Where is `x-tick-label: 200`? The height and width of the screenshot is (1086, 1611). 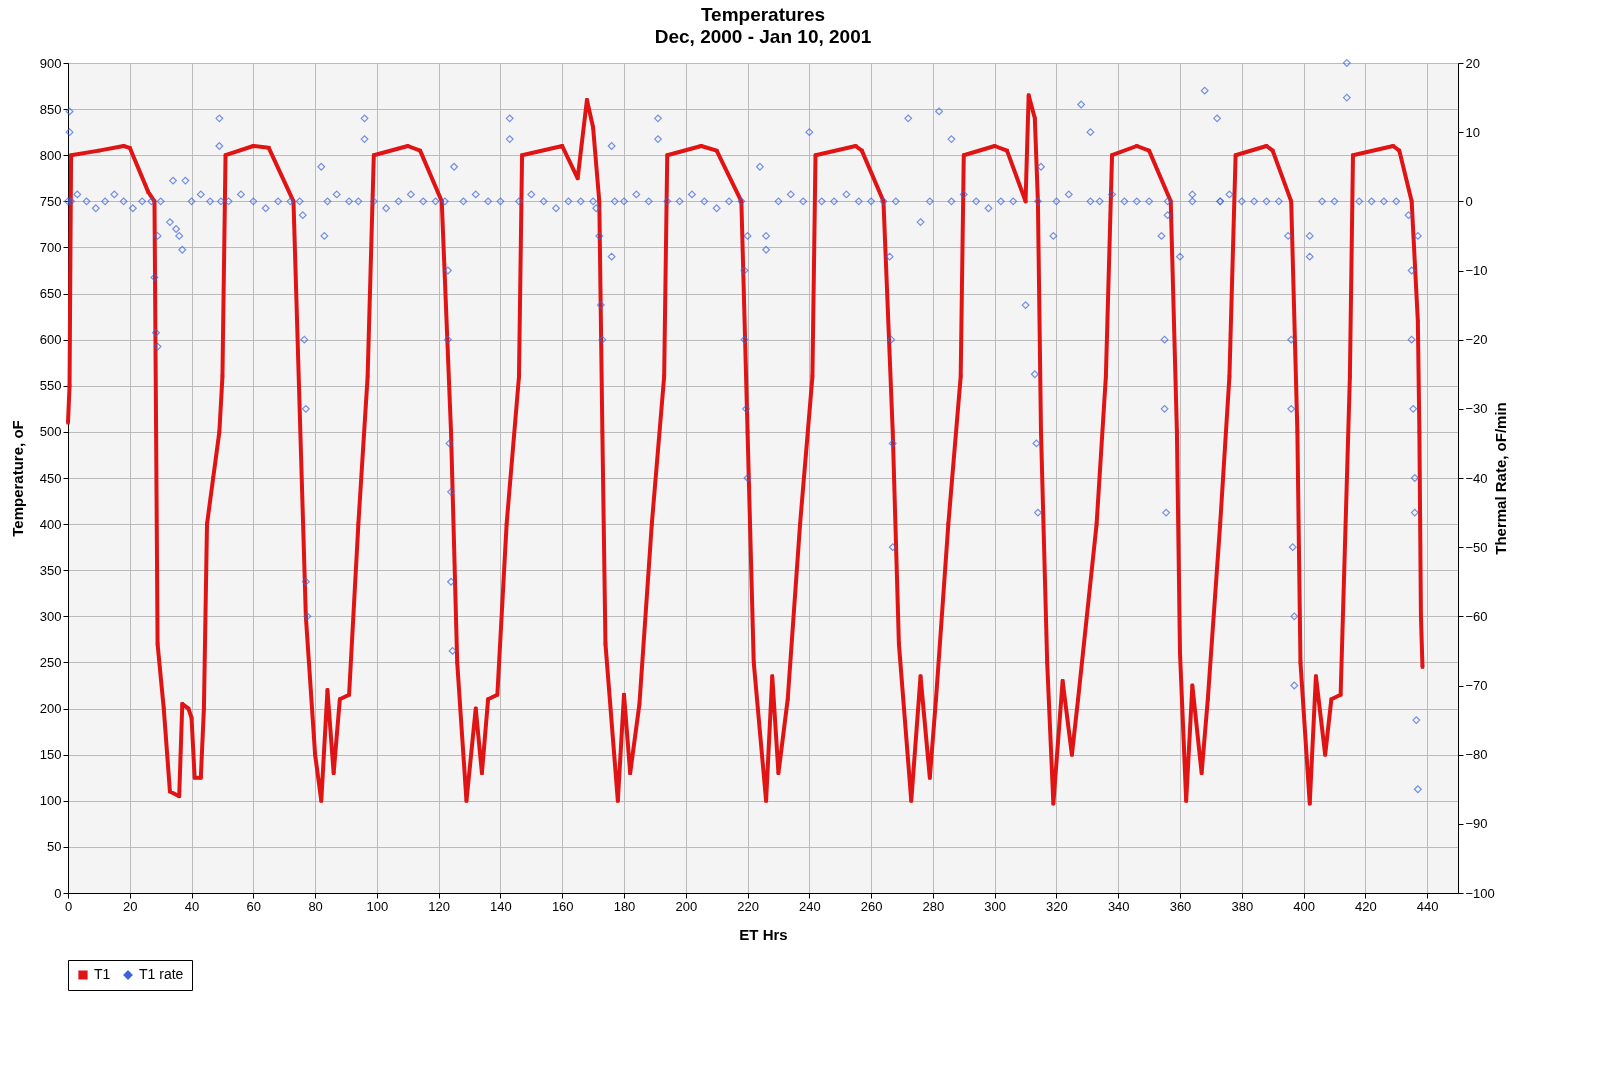
x-tick-label: 200 is located at coordinates (686, 906).